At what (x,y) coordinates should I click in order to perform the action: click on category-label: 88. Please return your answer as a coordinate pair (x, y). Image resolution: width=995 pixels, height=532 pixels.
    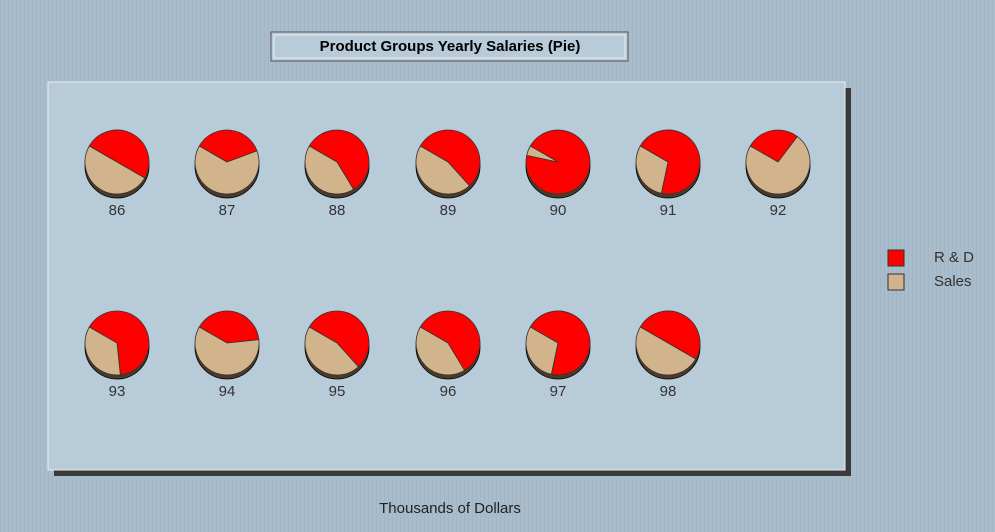
    Looking at the image, I should click on (337, 210).